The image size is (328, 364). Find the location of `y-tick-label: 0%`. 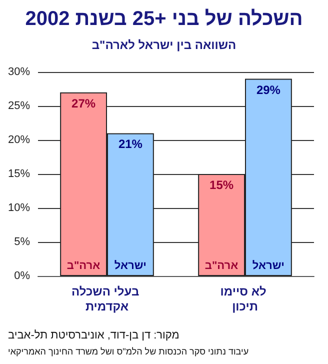

y-tick-label: 0% is located at coordinates (22, 276).